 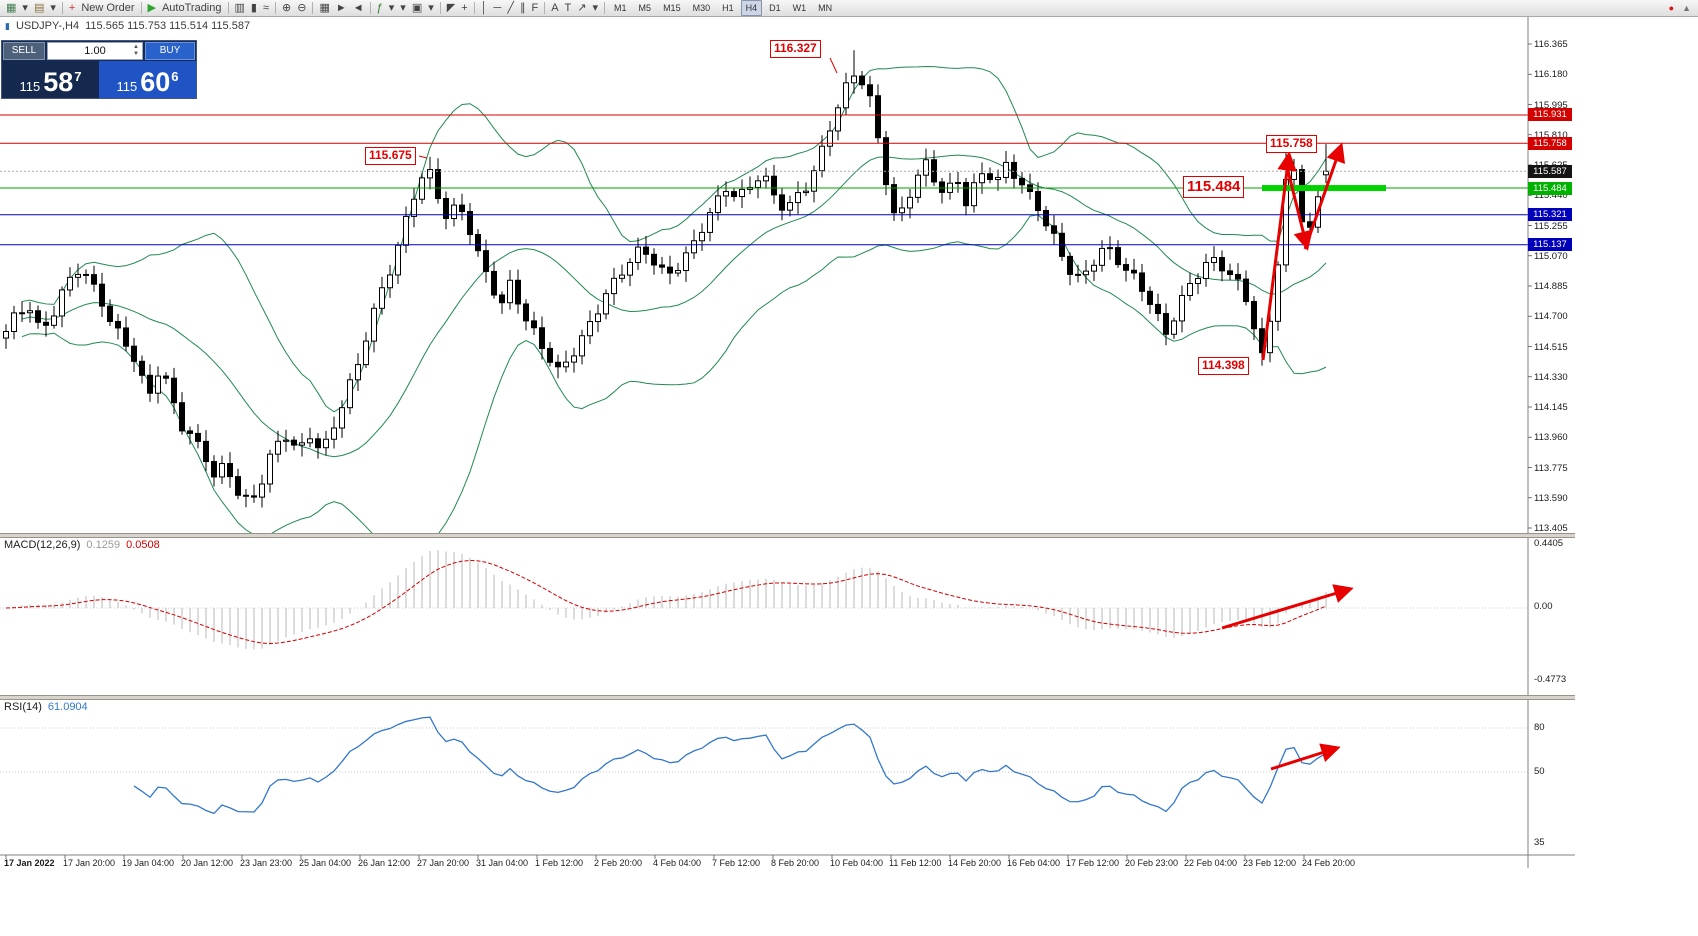 What do you see at coordinates (1551, 317) in the screenshot?
I see `price-axis-tick: 114.700` at bounding box center [1551, 317].